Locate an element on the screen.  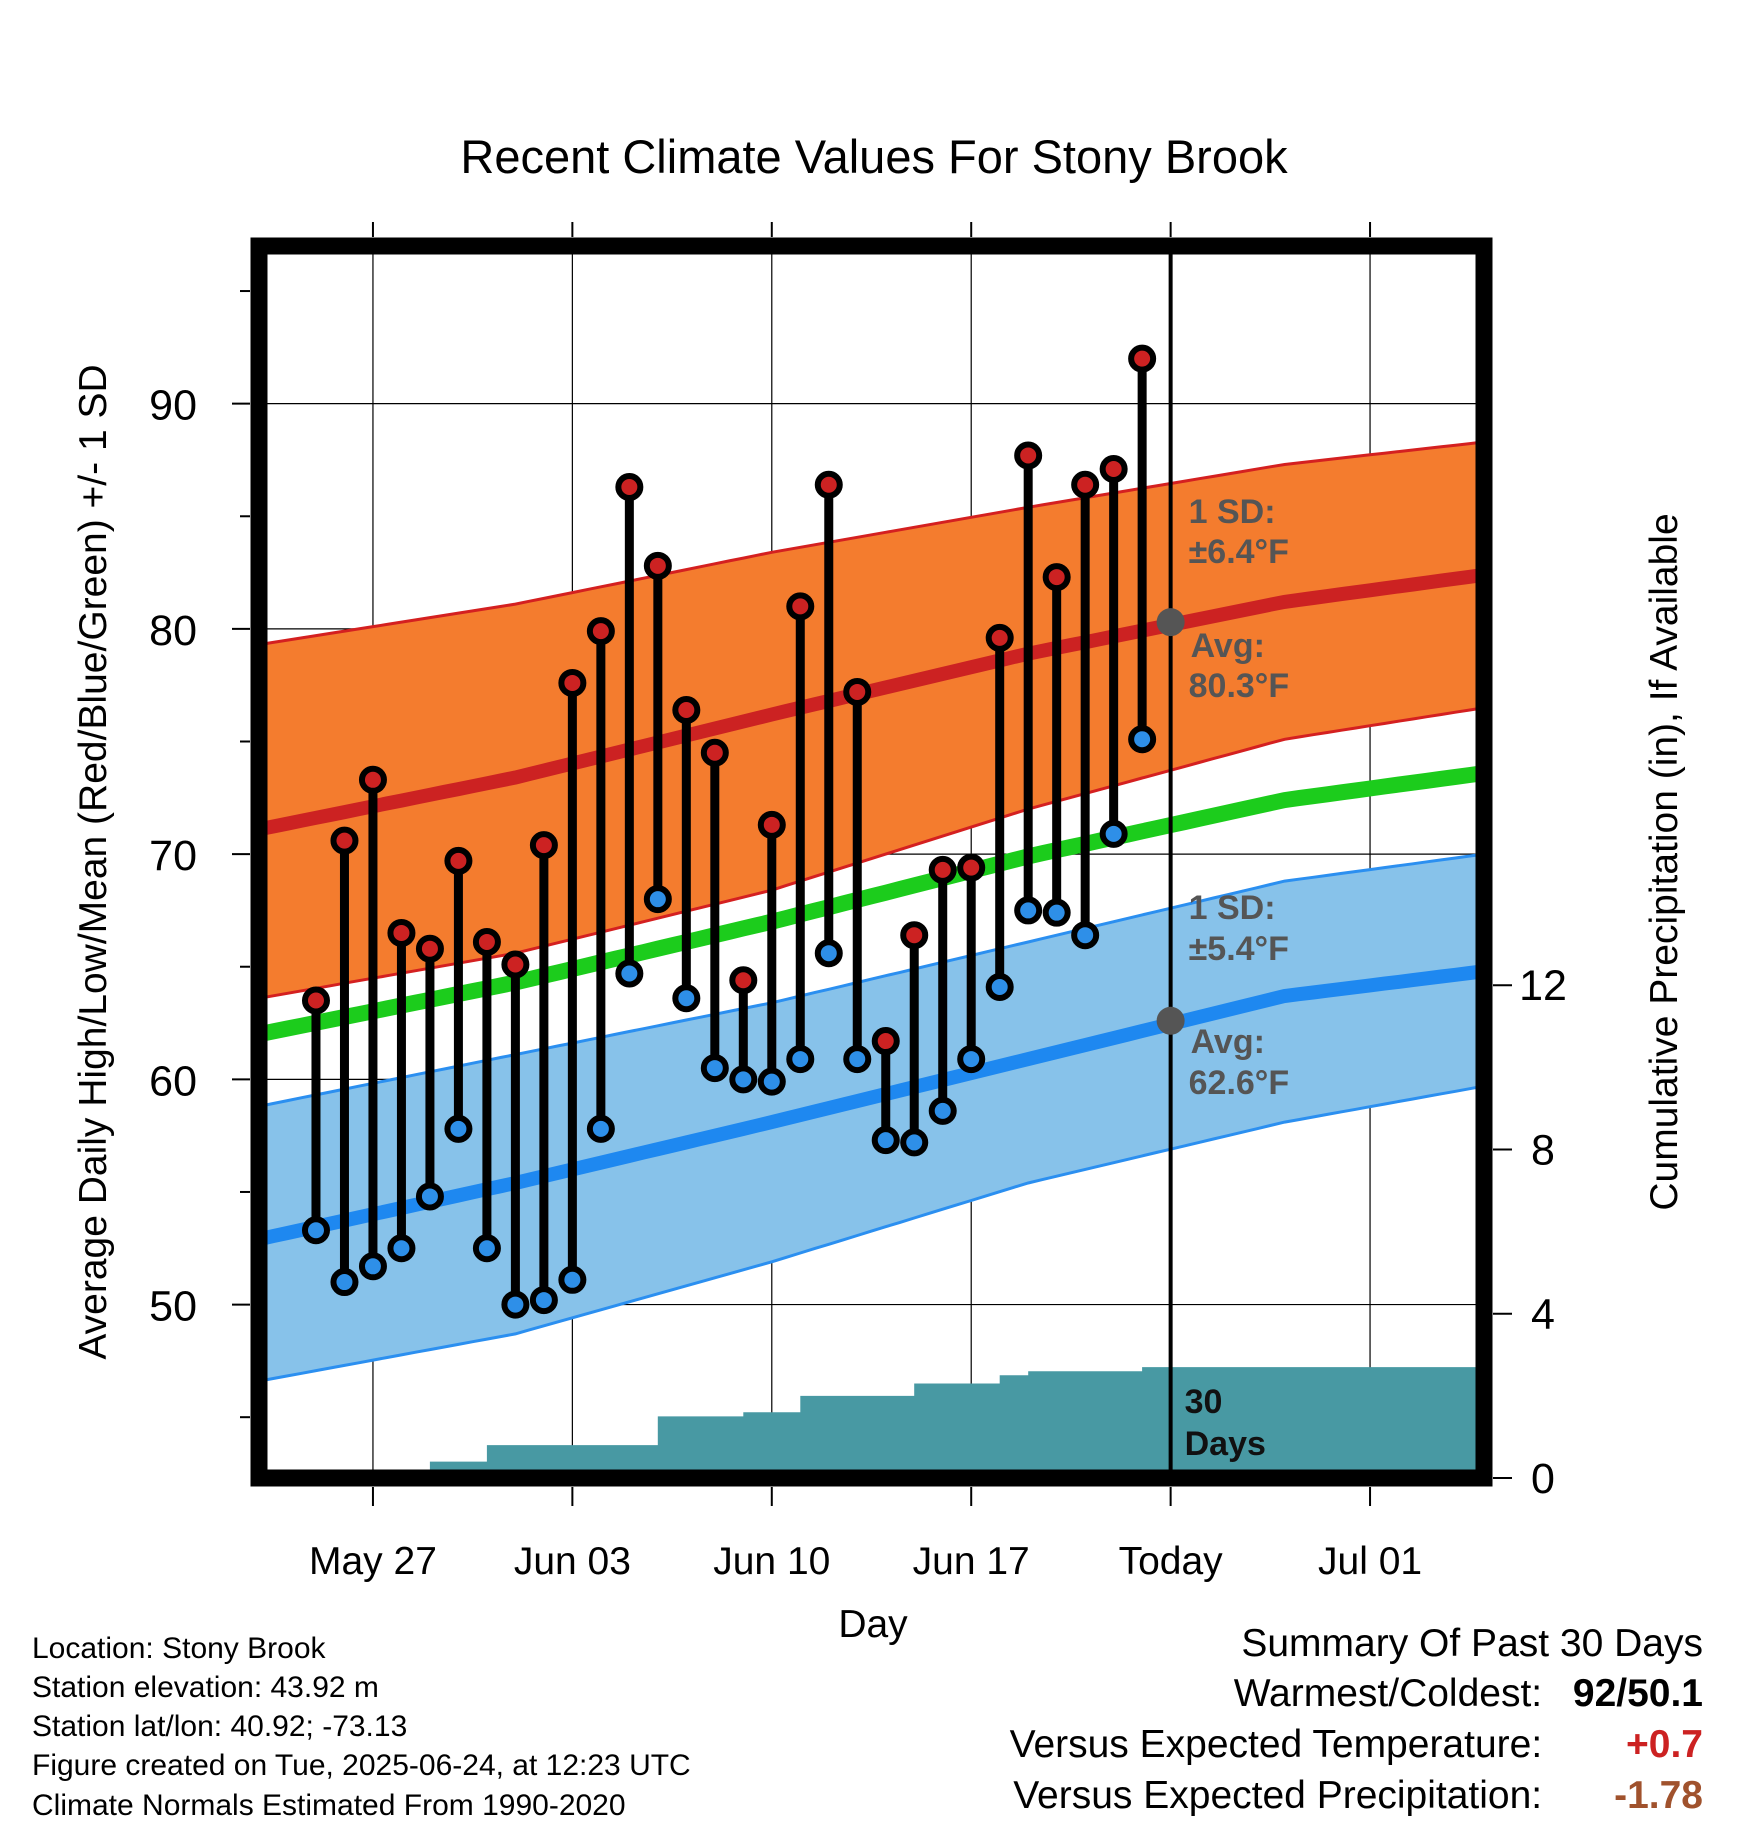
low-sd-label: 1 SD: is located at coordinates (1232, 908).